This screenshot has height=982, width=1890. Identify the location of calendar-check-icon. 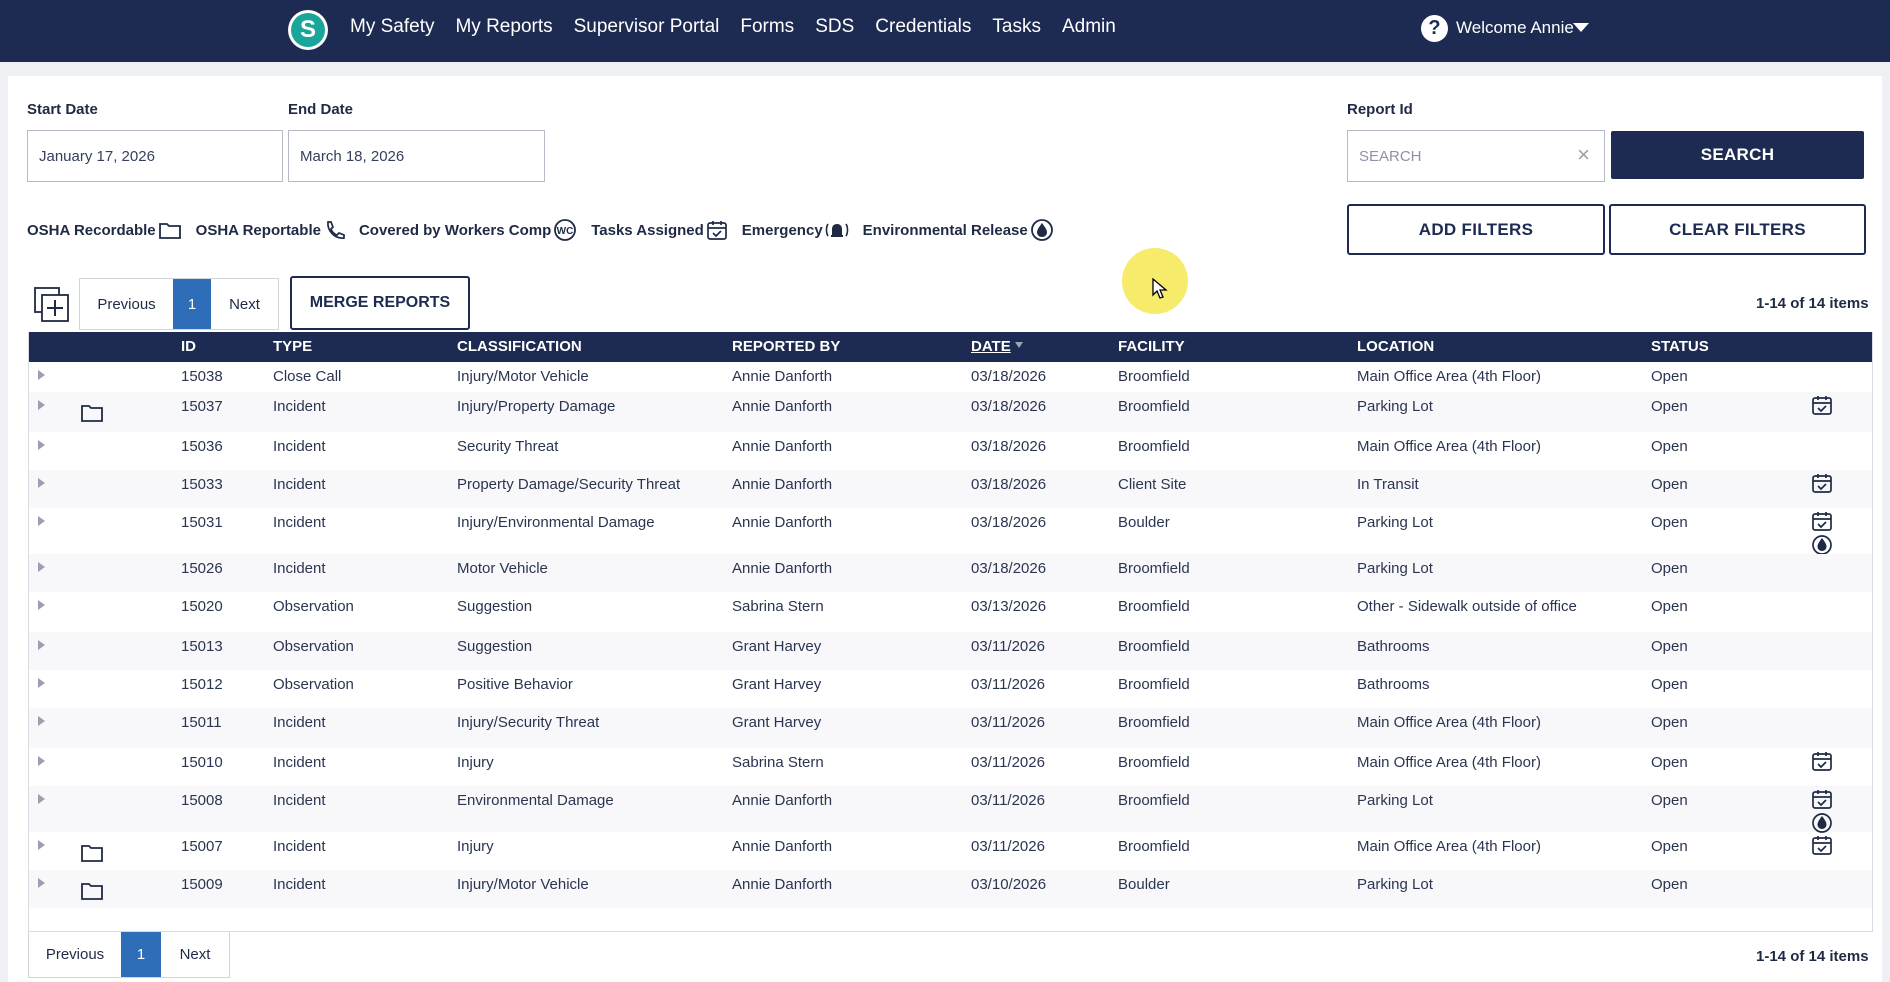
(1822, 799).